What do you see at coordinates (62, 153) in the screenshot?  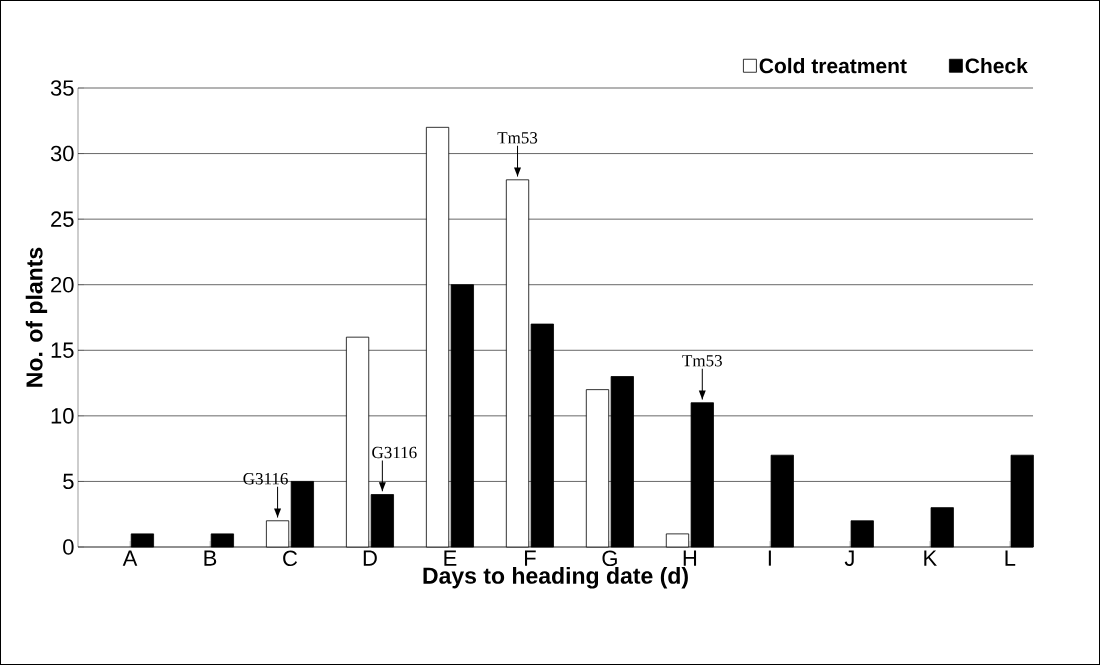 I see `y-tick-label: 30` at bounding box center [62, 153].